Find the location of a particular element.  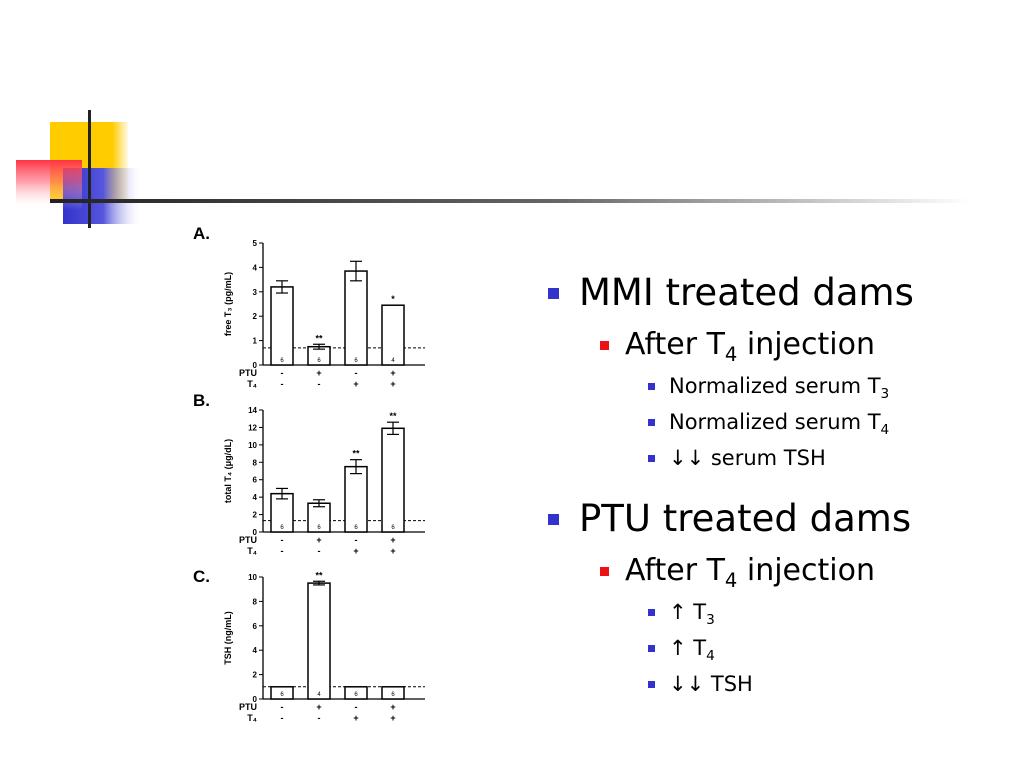

bullet-mmi-item-3: ↓↓ serum TSH is located at coordinates (778, 458).